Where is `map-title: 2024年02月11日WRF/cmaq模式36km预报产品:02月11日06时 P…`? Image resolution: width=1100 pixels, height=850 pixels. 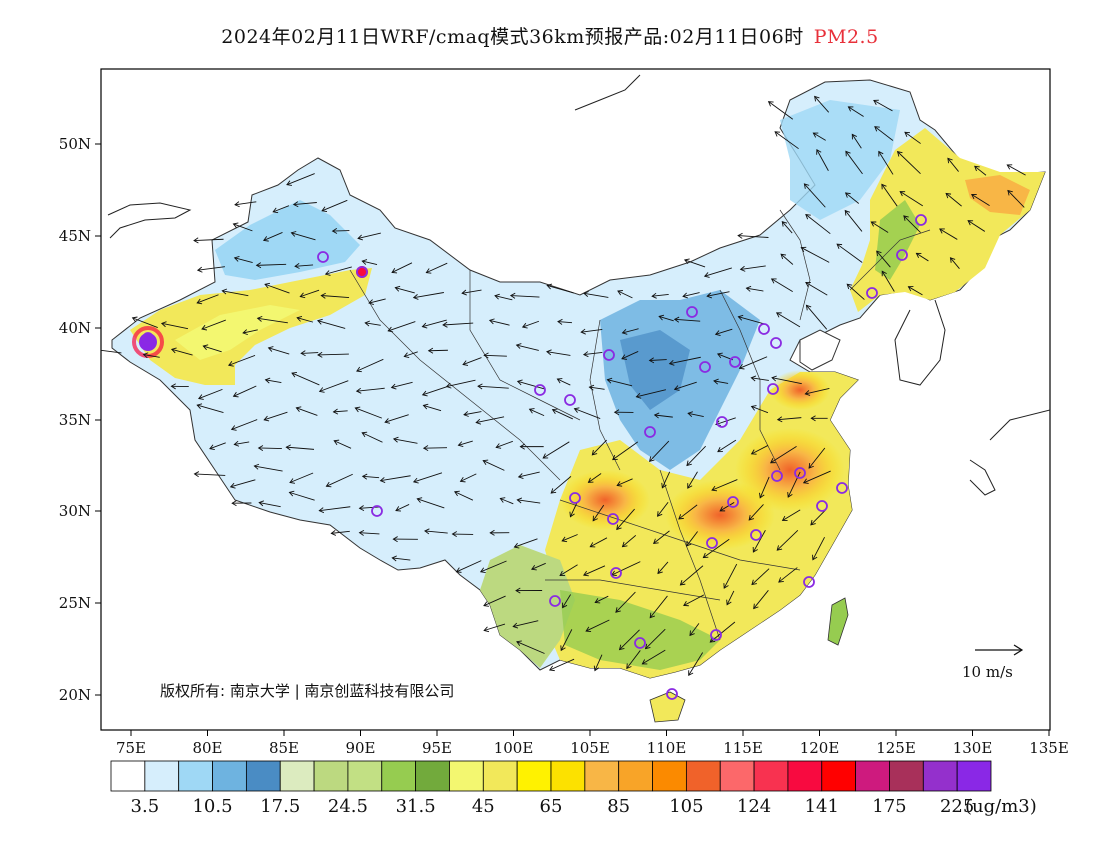
map-title: 2024年02月11日WRF/cmaq模式36km预报产品:02月11日06时 P… is located at coordinates (550, 35).